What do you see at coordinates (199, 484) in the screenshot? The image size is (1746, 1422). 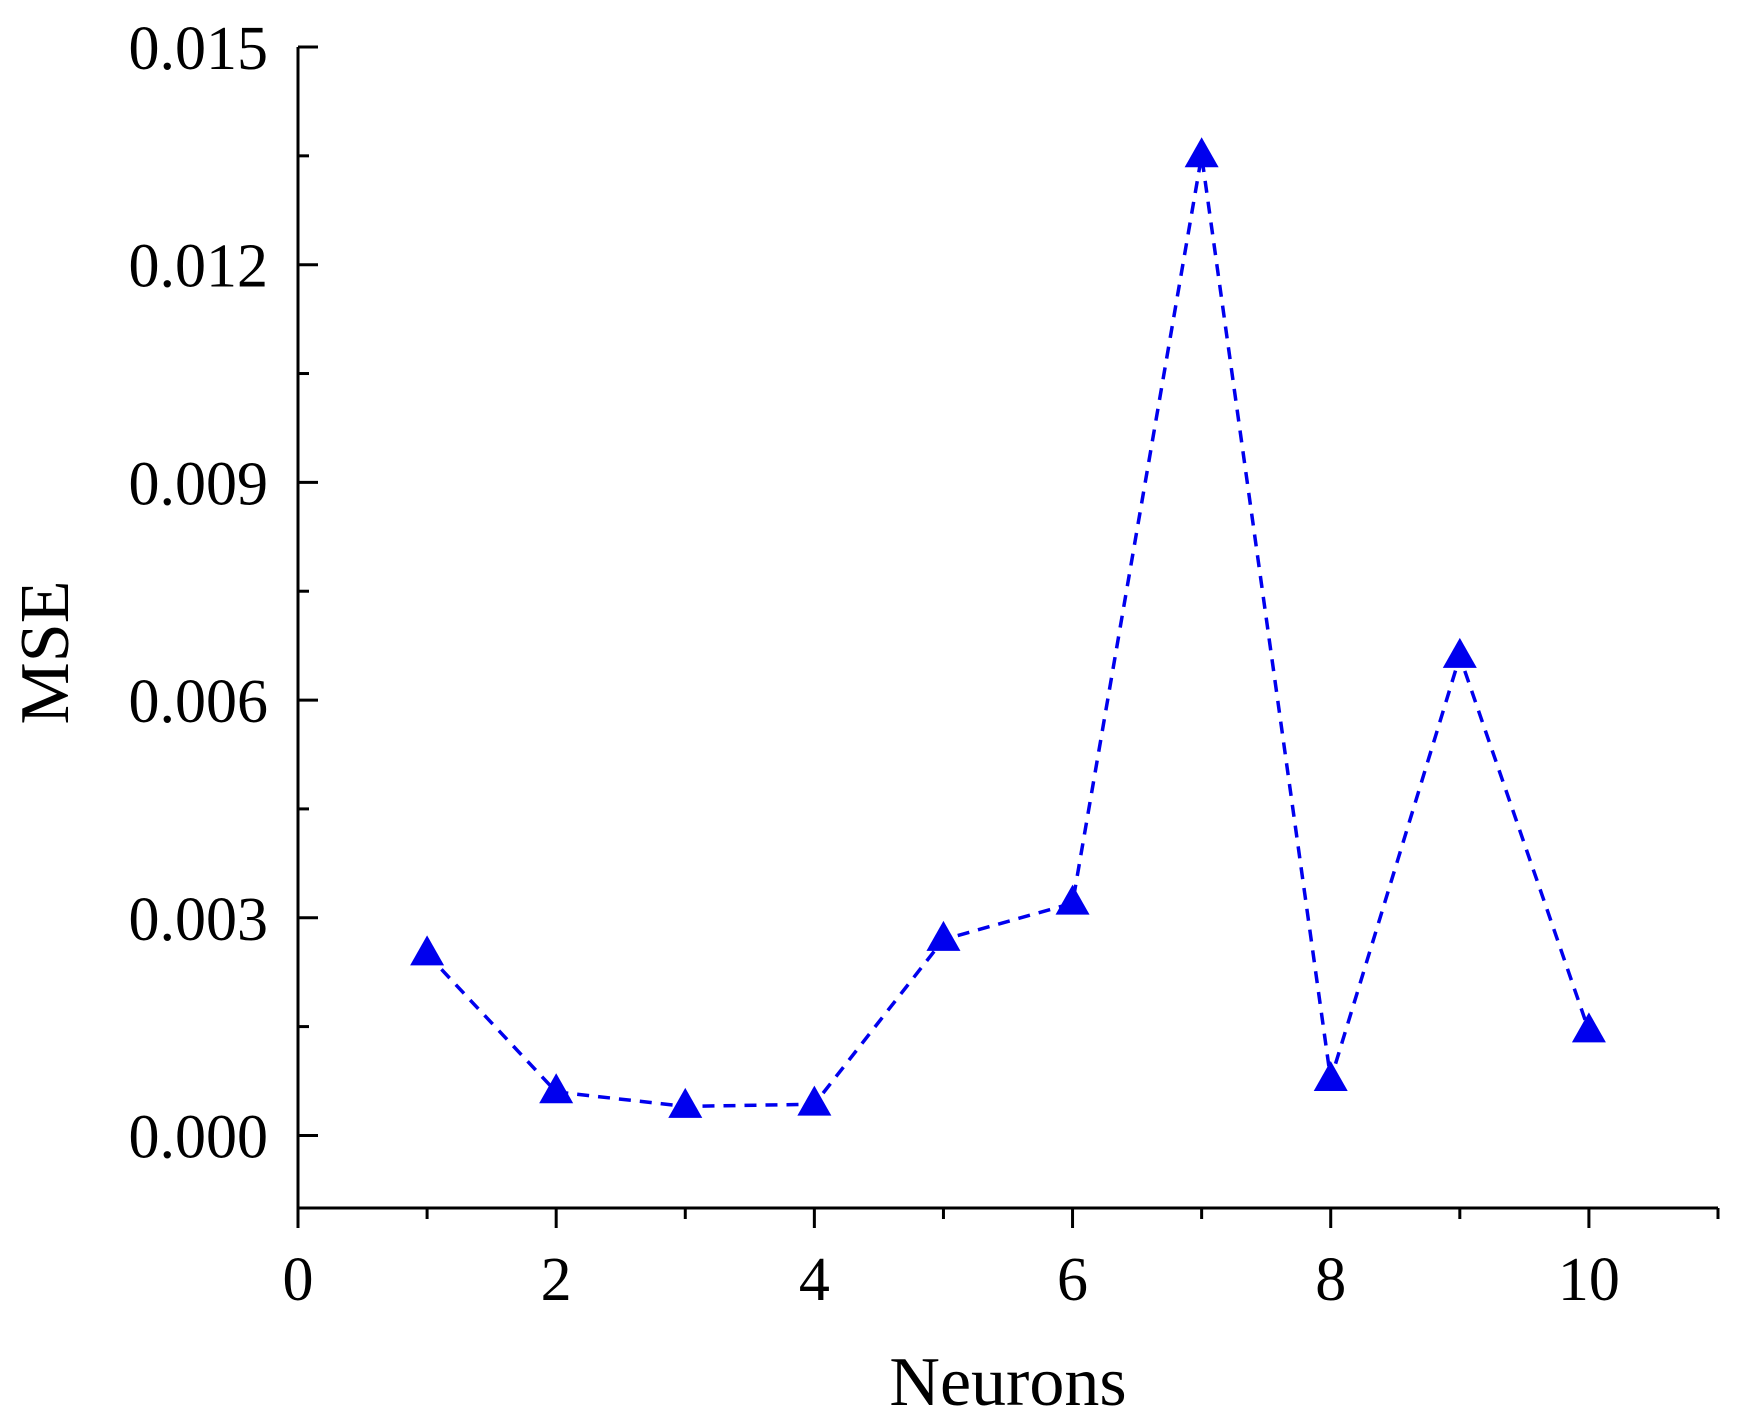 I see `y-tick-label: 0.009` at bounding box center [199, 484].